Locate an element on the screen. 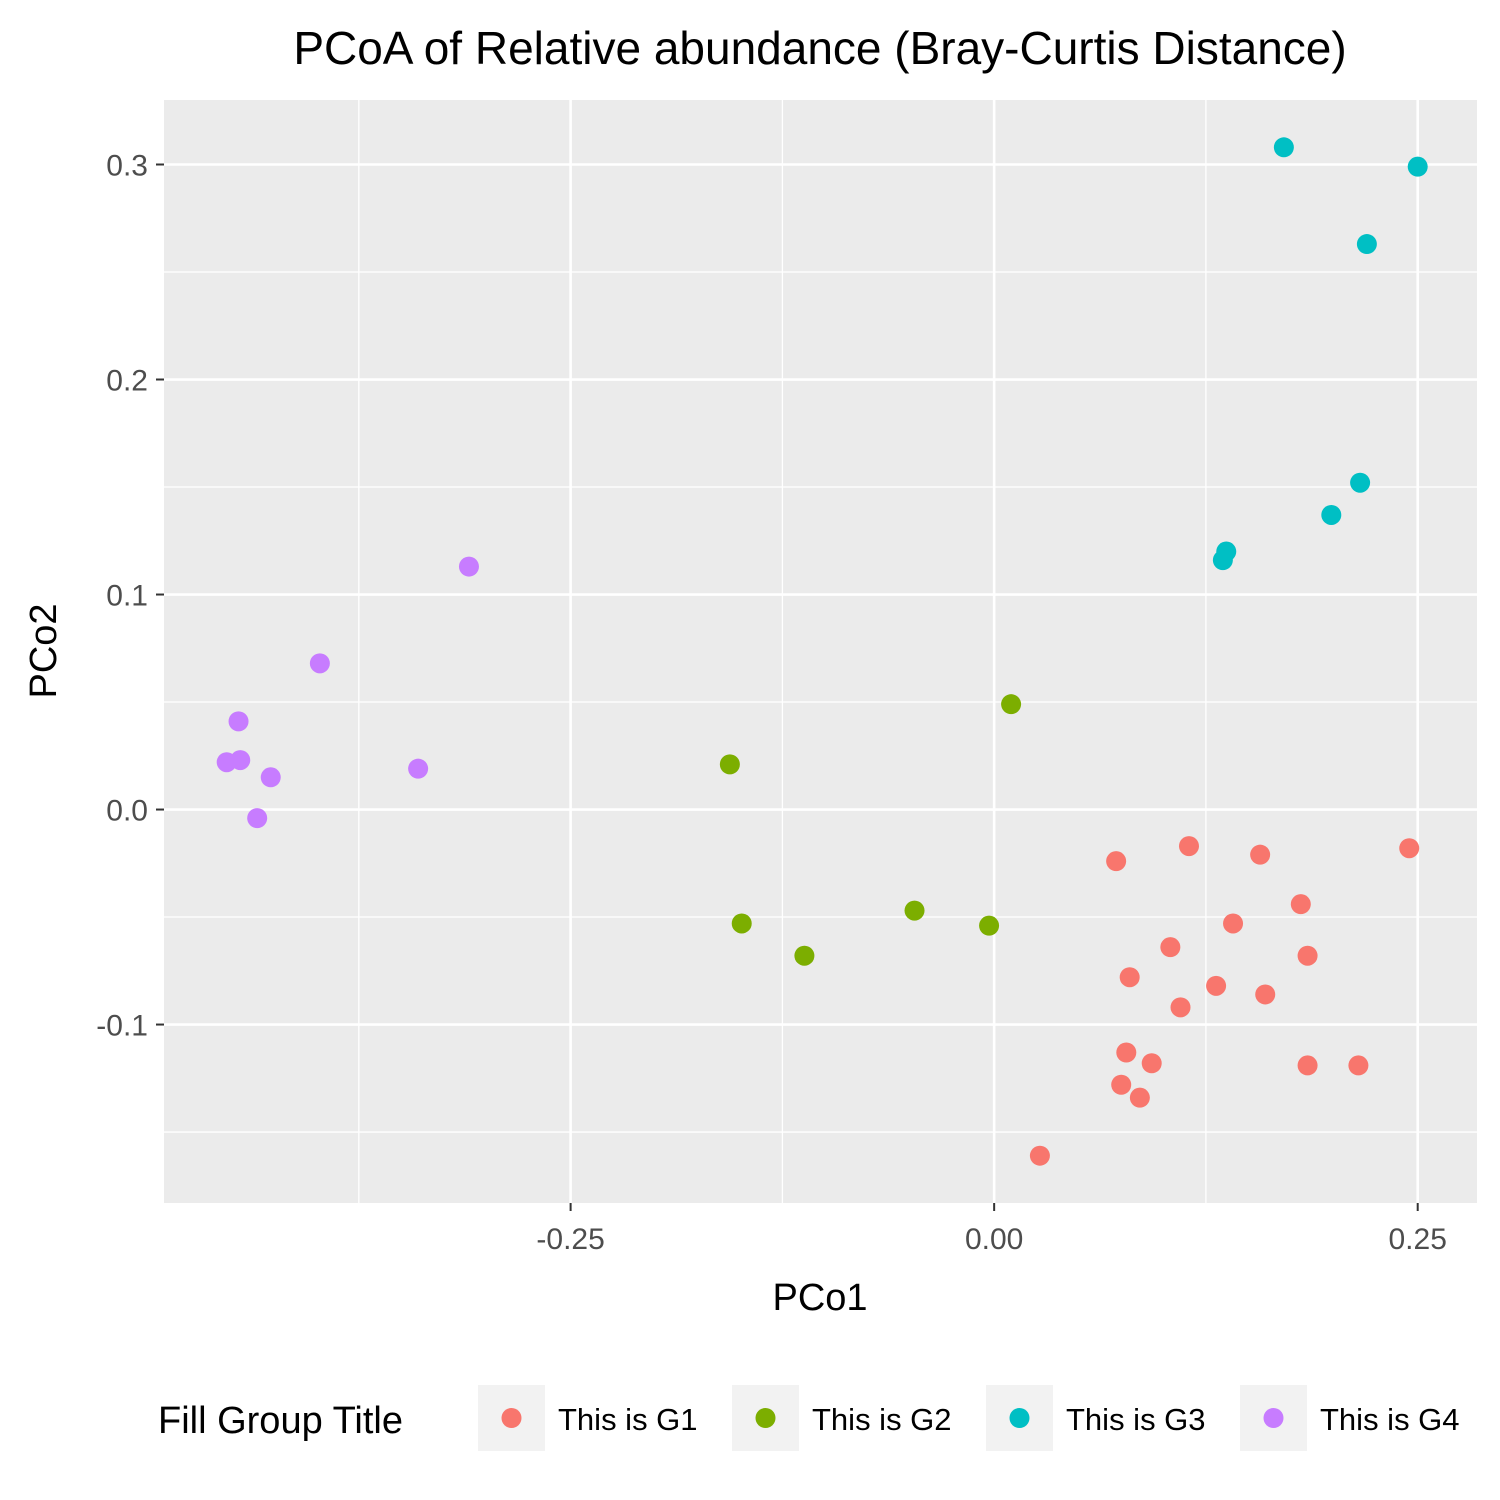  y-tick-label: 0.0 is located at coordinates (127, 811).